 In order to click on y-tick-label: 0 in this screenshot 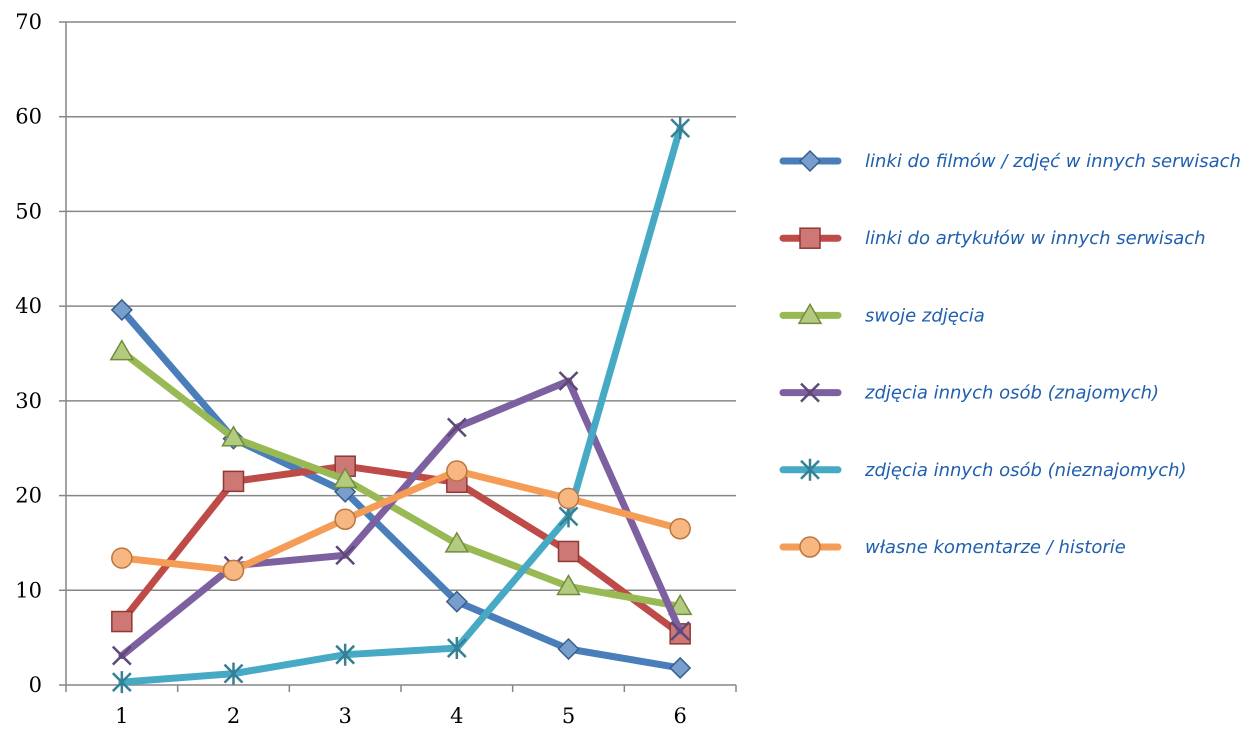, I will do `click(35, 685)`.